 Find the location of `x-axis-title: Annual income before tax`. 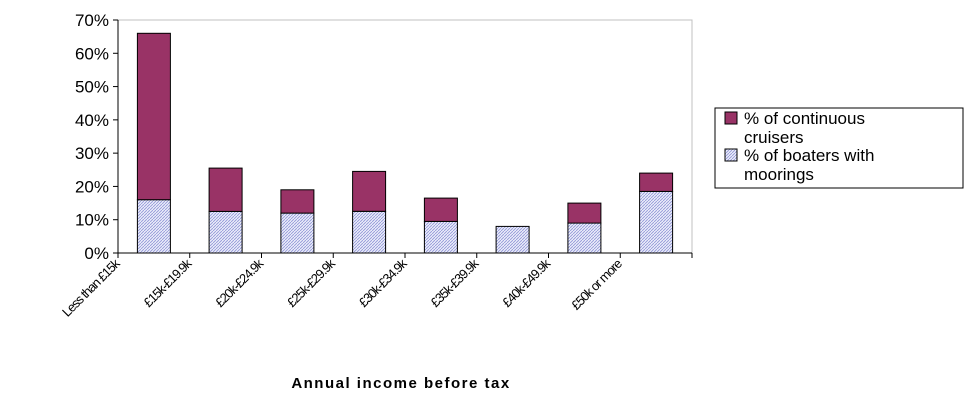

x-axis-title: Annual income before tax is located at coordinates (400, 383).